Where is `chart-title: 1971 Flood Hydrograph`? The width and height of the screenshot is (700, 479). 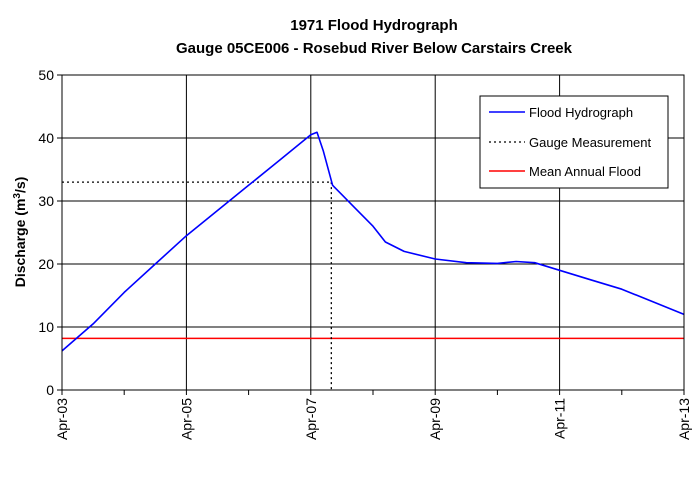
chart-title: 1971 Flood Hydrograph is located at coordinates (374, 25).